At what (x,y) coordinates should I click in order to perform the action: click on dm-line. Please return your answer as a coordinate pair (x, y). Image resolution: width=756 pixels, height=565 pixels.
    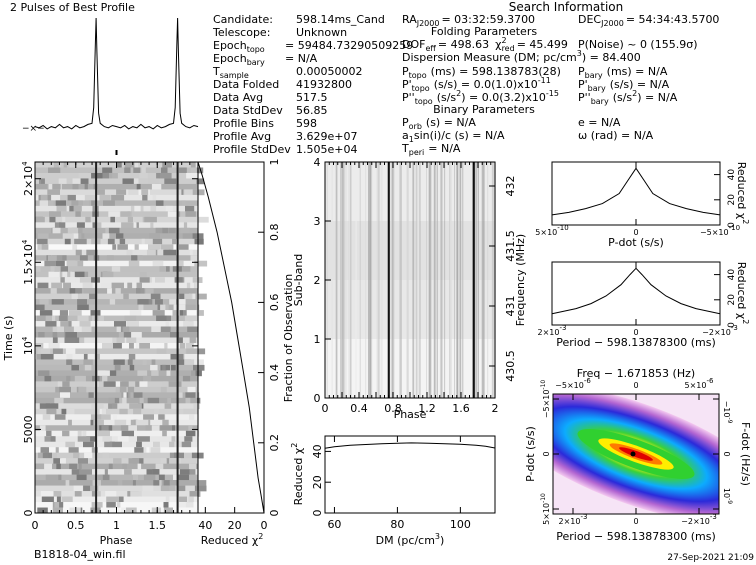
    Looking at the image, I should click on (410, 445).